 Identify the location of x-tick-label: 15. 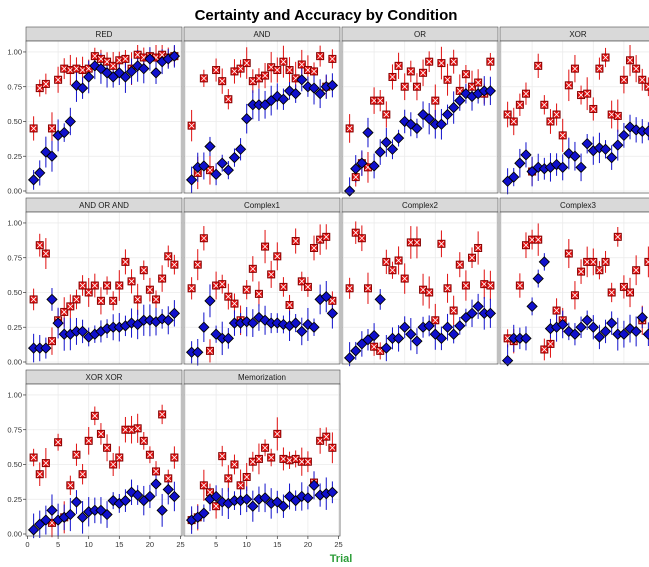
(119, 544).